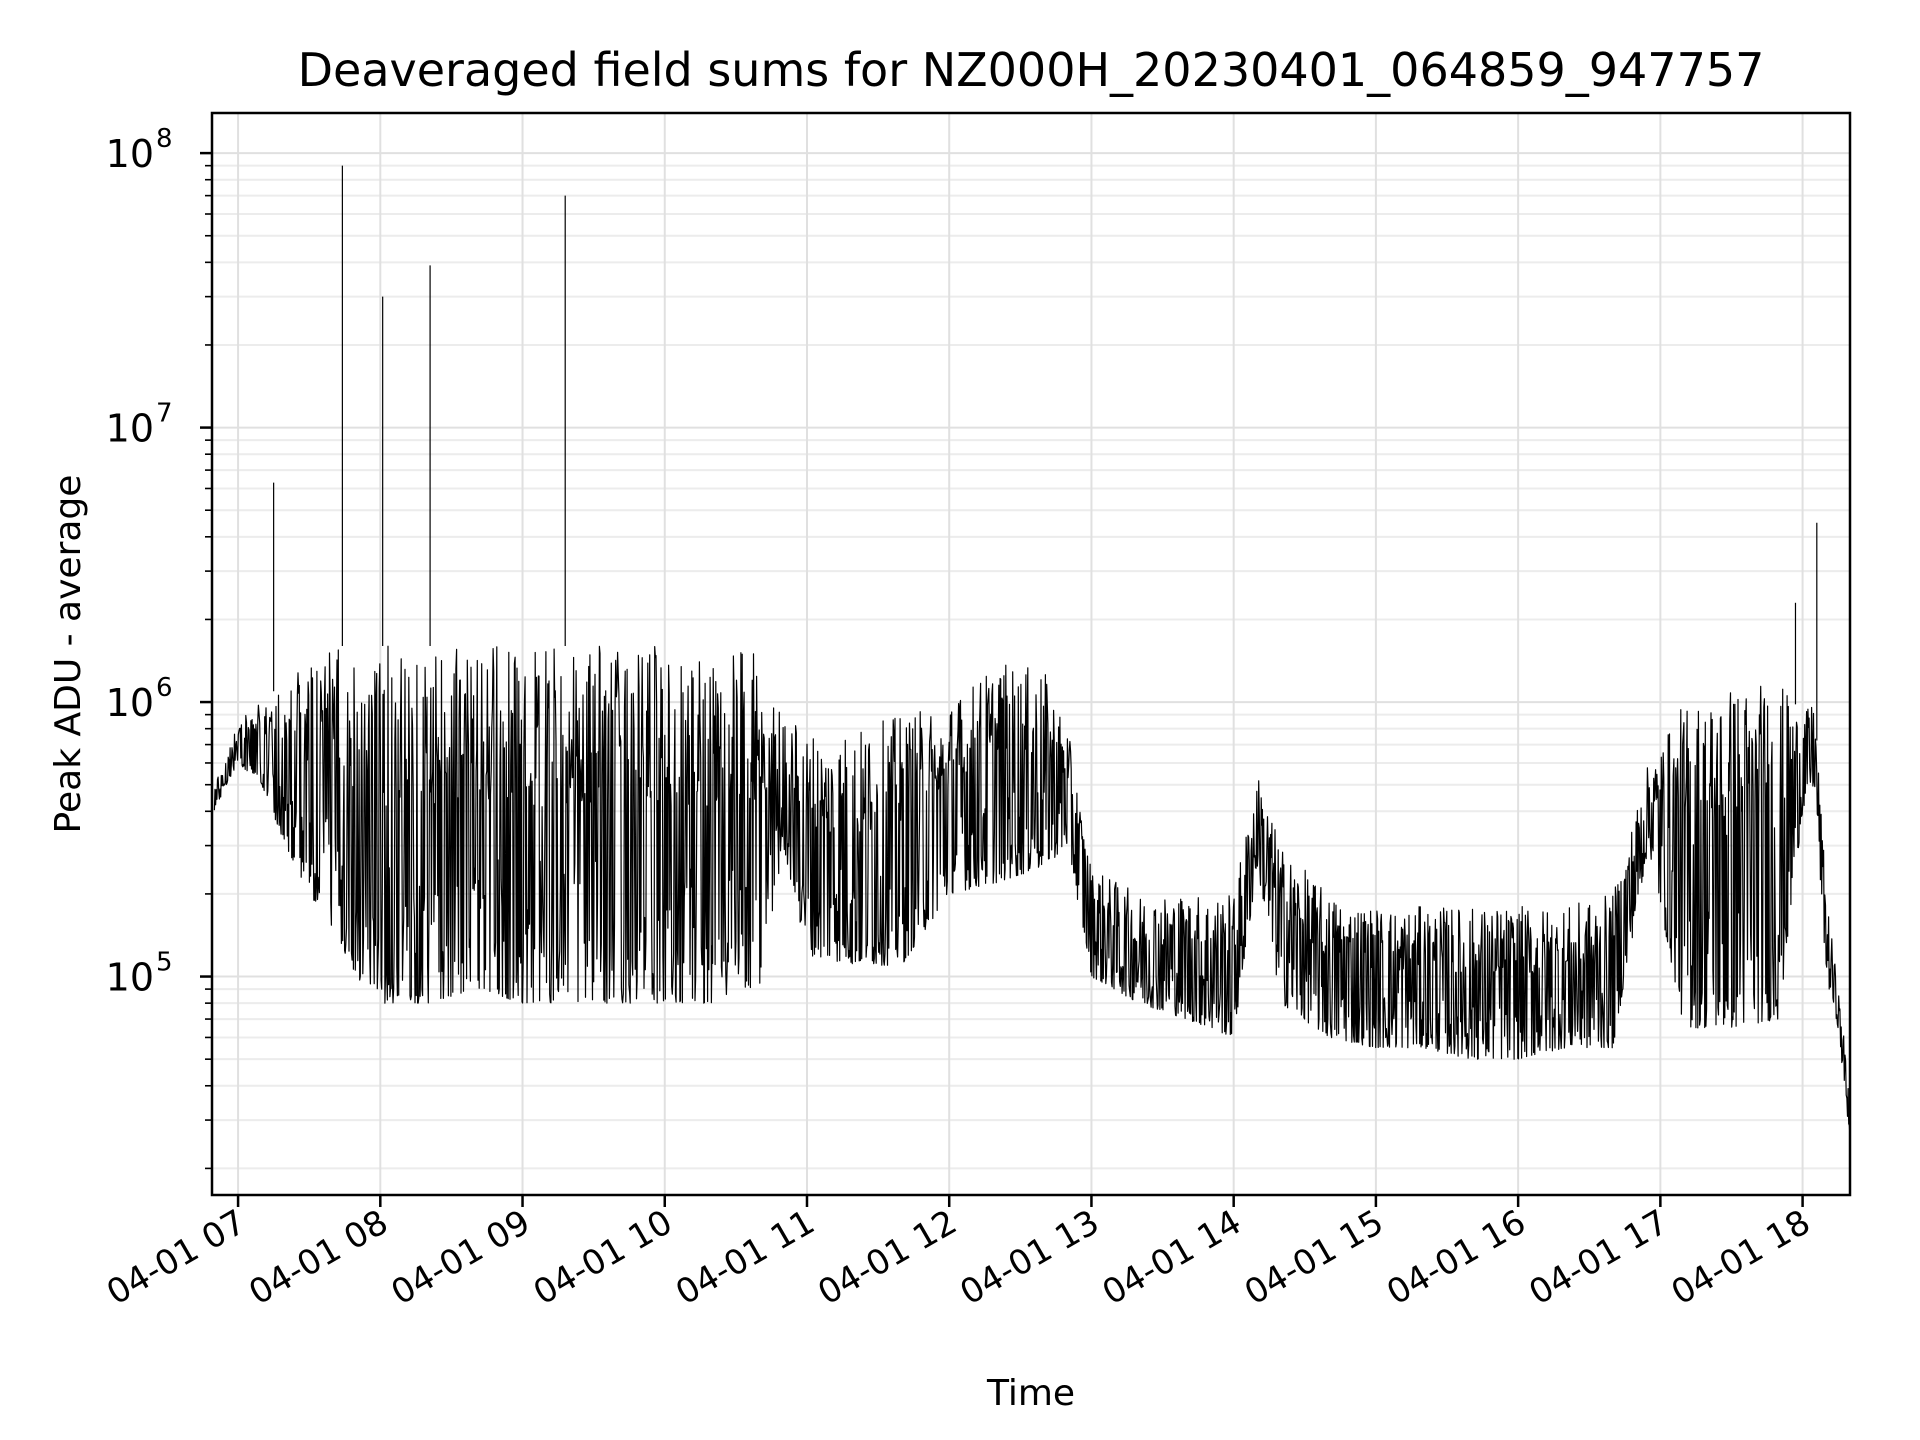  I want to click on y-tick-exponent: 6, so click(164, 688).